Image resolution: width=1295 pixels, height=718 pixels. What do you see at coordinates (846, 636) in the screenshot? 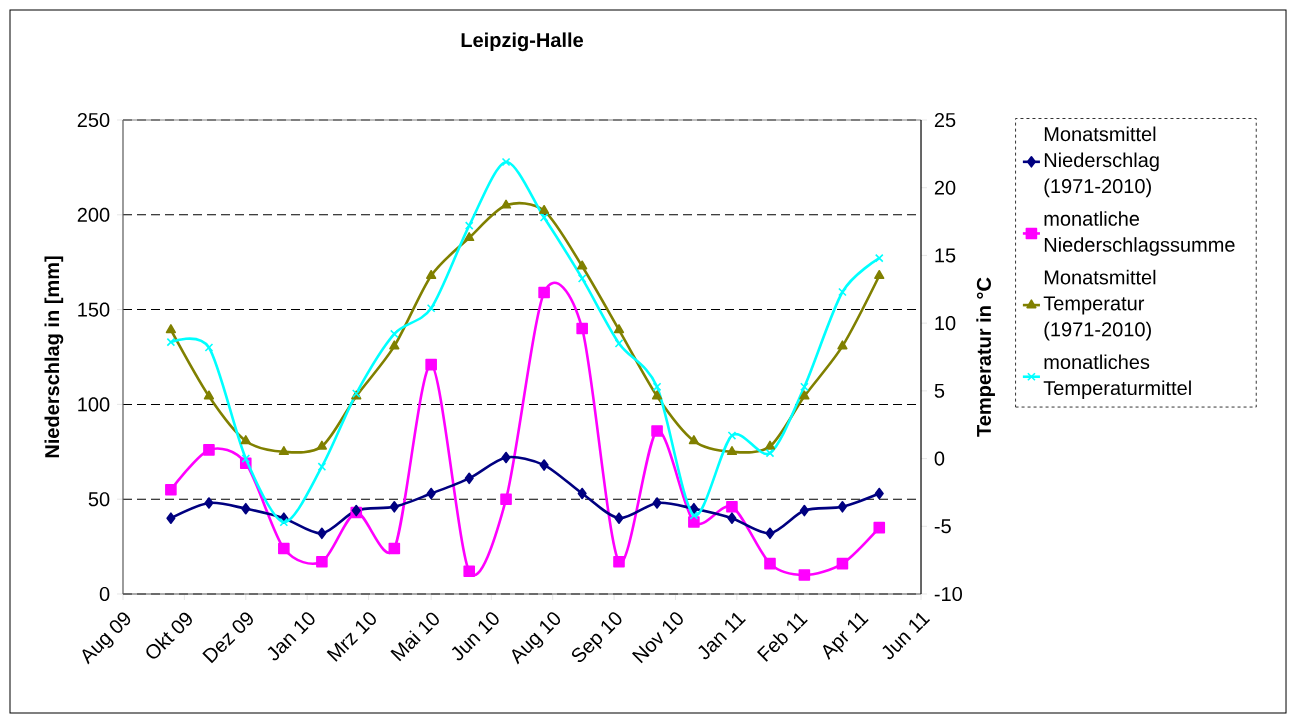
I see `x-tick-label: Apr 11` at bounding box center [846, 636].